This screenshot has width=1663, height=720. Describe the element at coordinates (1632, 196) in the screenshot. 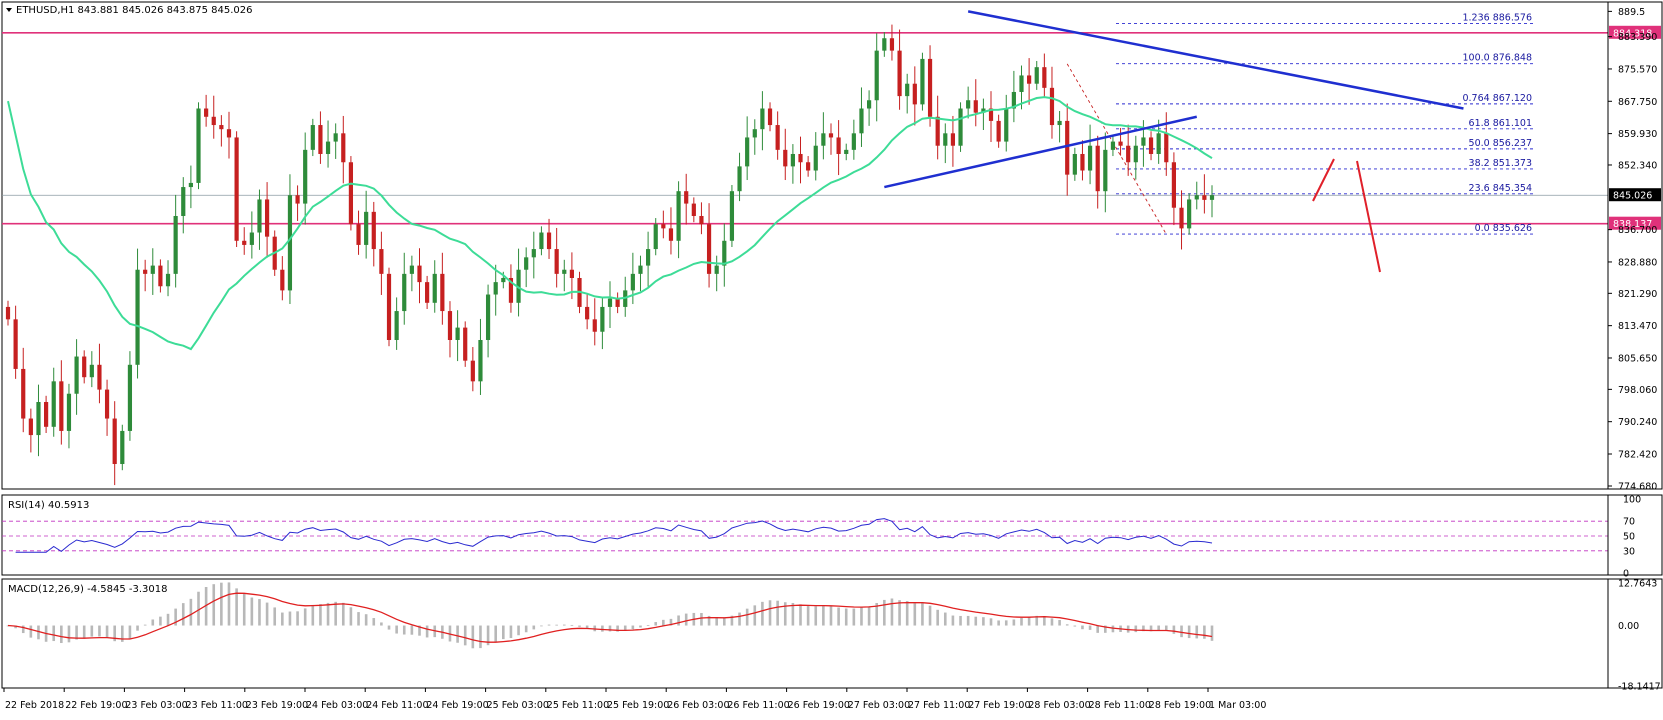

I see `current-price-label: 845.026` at that location.